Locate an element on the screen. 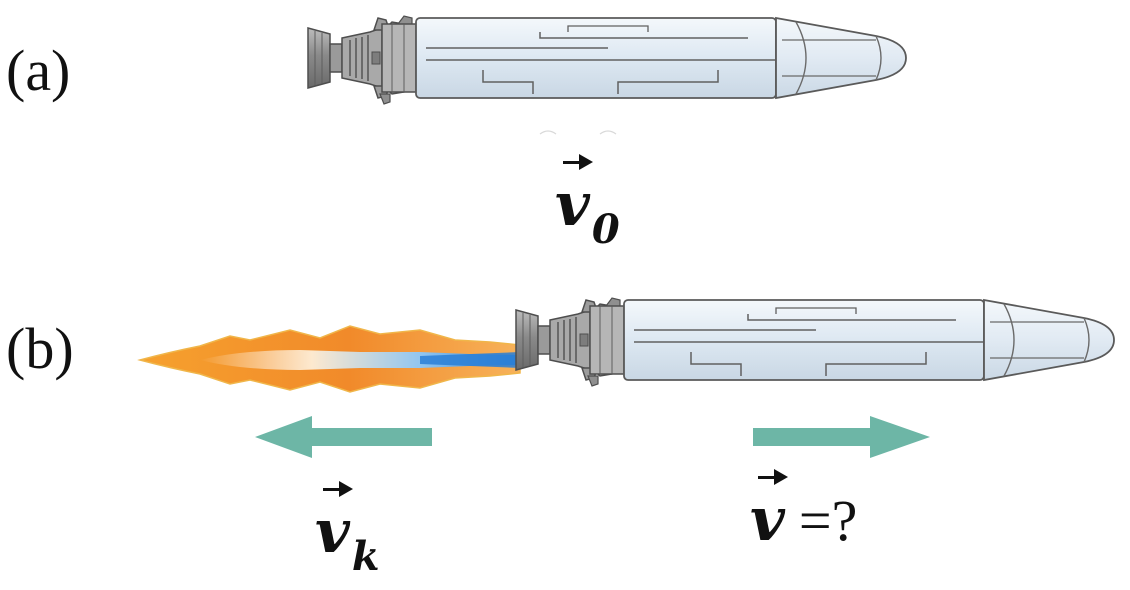  v-symbol: v is located at coordinates (769, 512).